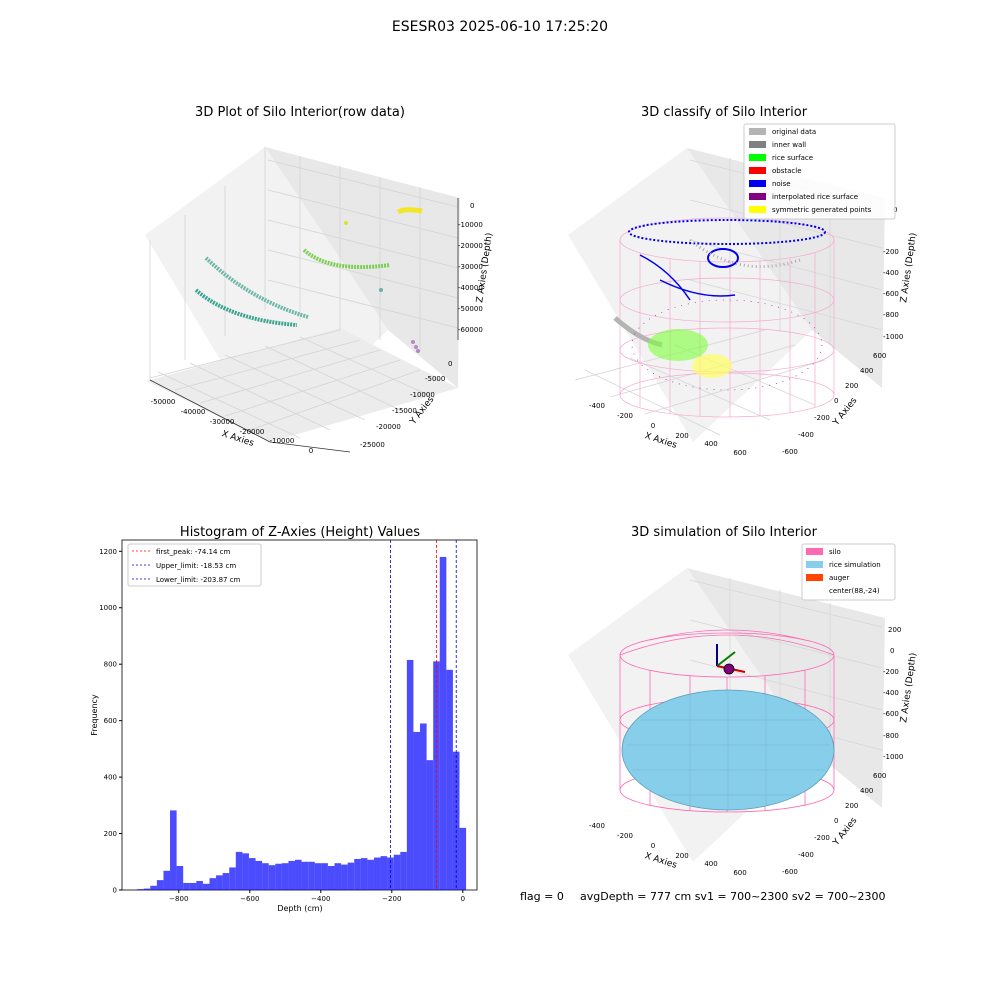 The width and height of the screenshot is (1000, 1000). What do you see at coordinates (891, 693) in the screenshot?
I see `simulation-z-tick: -400` at bounding box center [891, 693].